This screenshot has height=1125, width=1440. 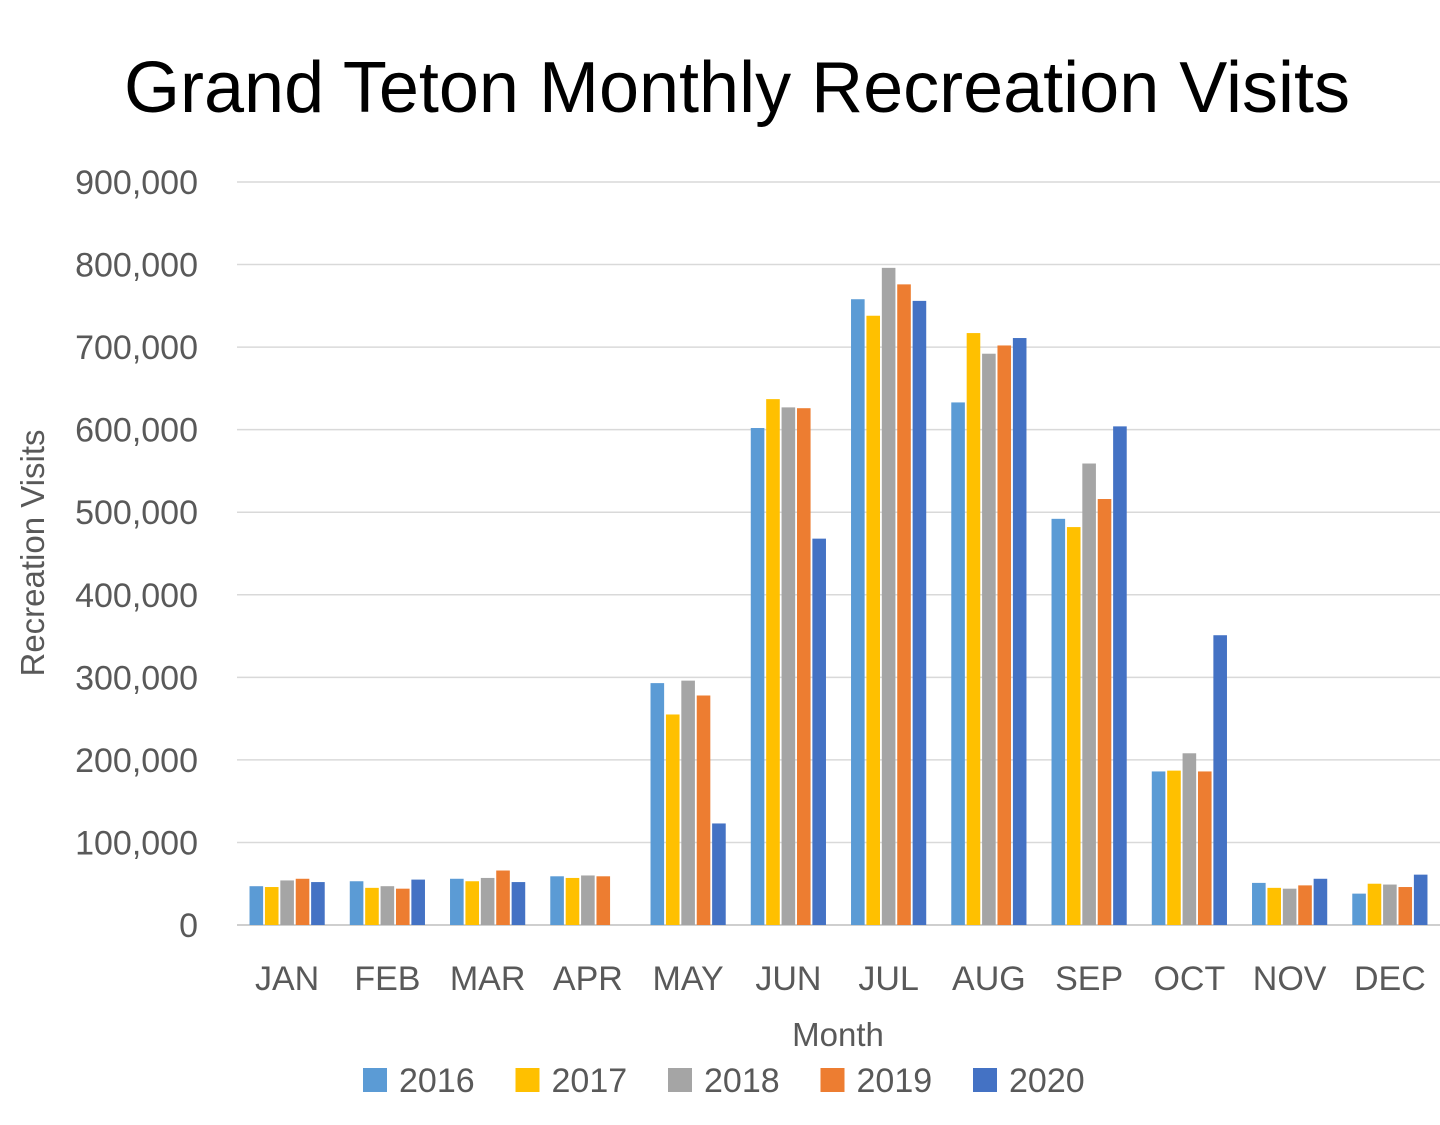 I want to click on bar-aug-2019, so click(x=1004, y=635).